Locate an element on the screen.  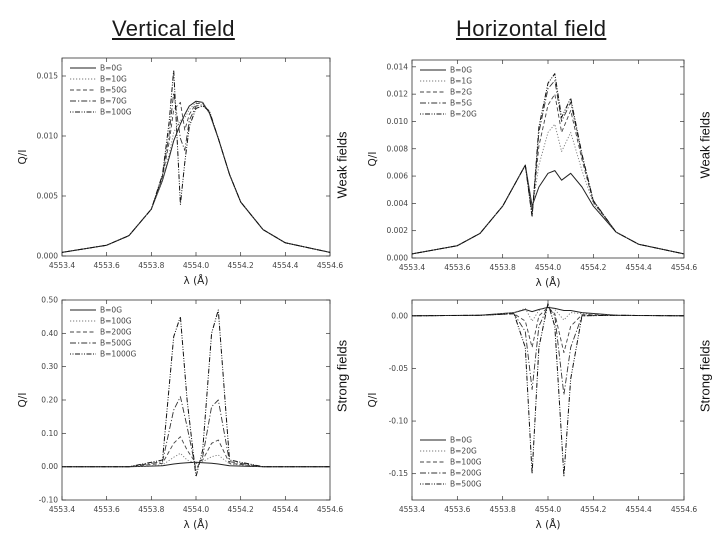
legend-label: B=50G is located at coordinates (113, 90).